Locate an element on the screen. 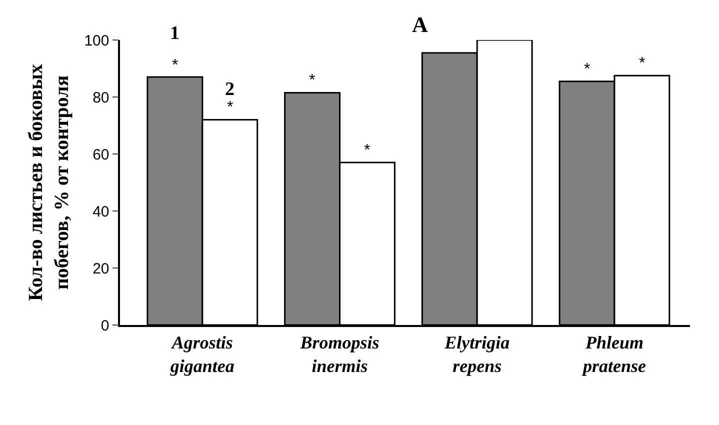  y-tick-label: 40 is located at coordinates (101, 211).